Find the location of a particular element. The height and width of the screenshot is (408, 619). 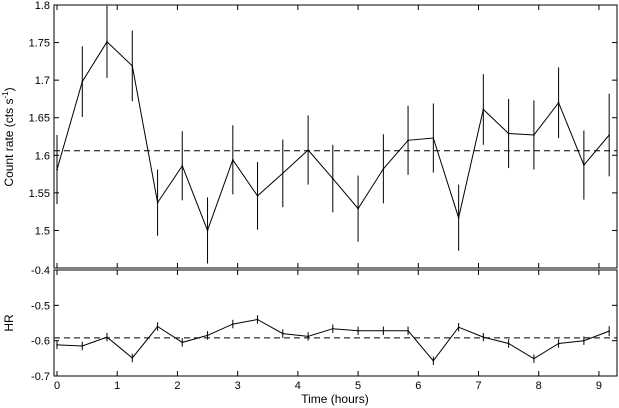

x-tick-label: 3 is located at coordinates (238, 386).